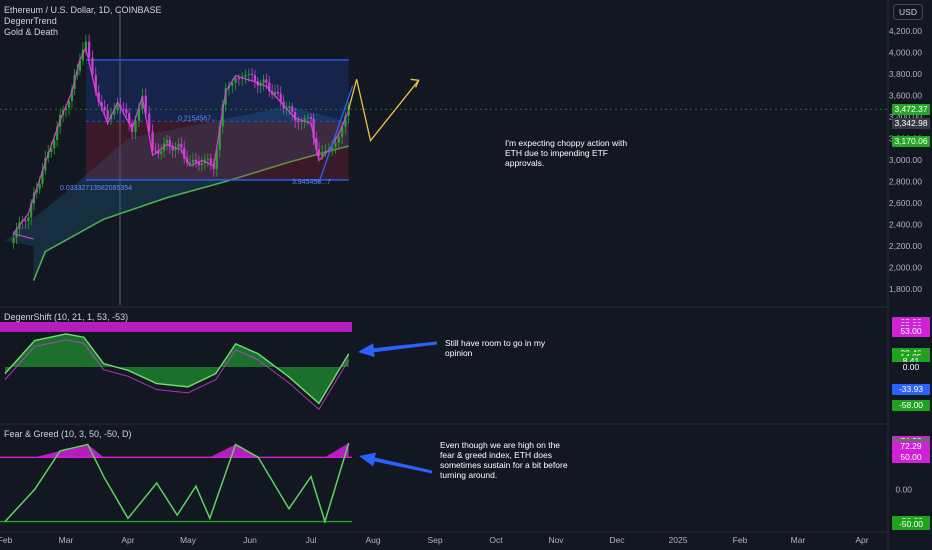 This screenshot has width=932, height=550. Describe the element at coordinates (177, 450) in the screenshot. I see `greed-fill` at that location.